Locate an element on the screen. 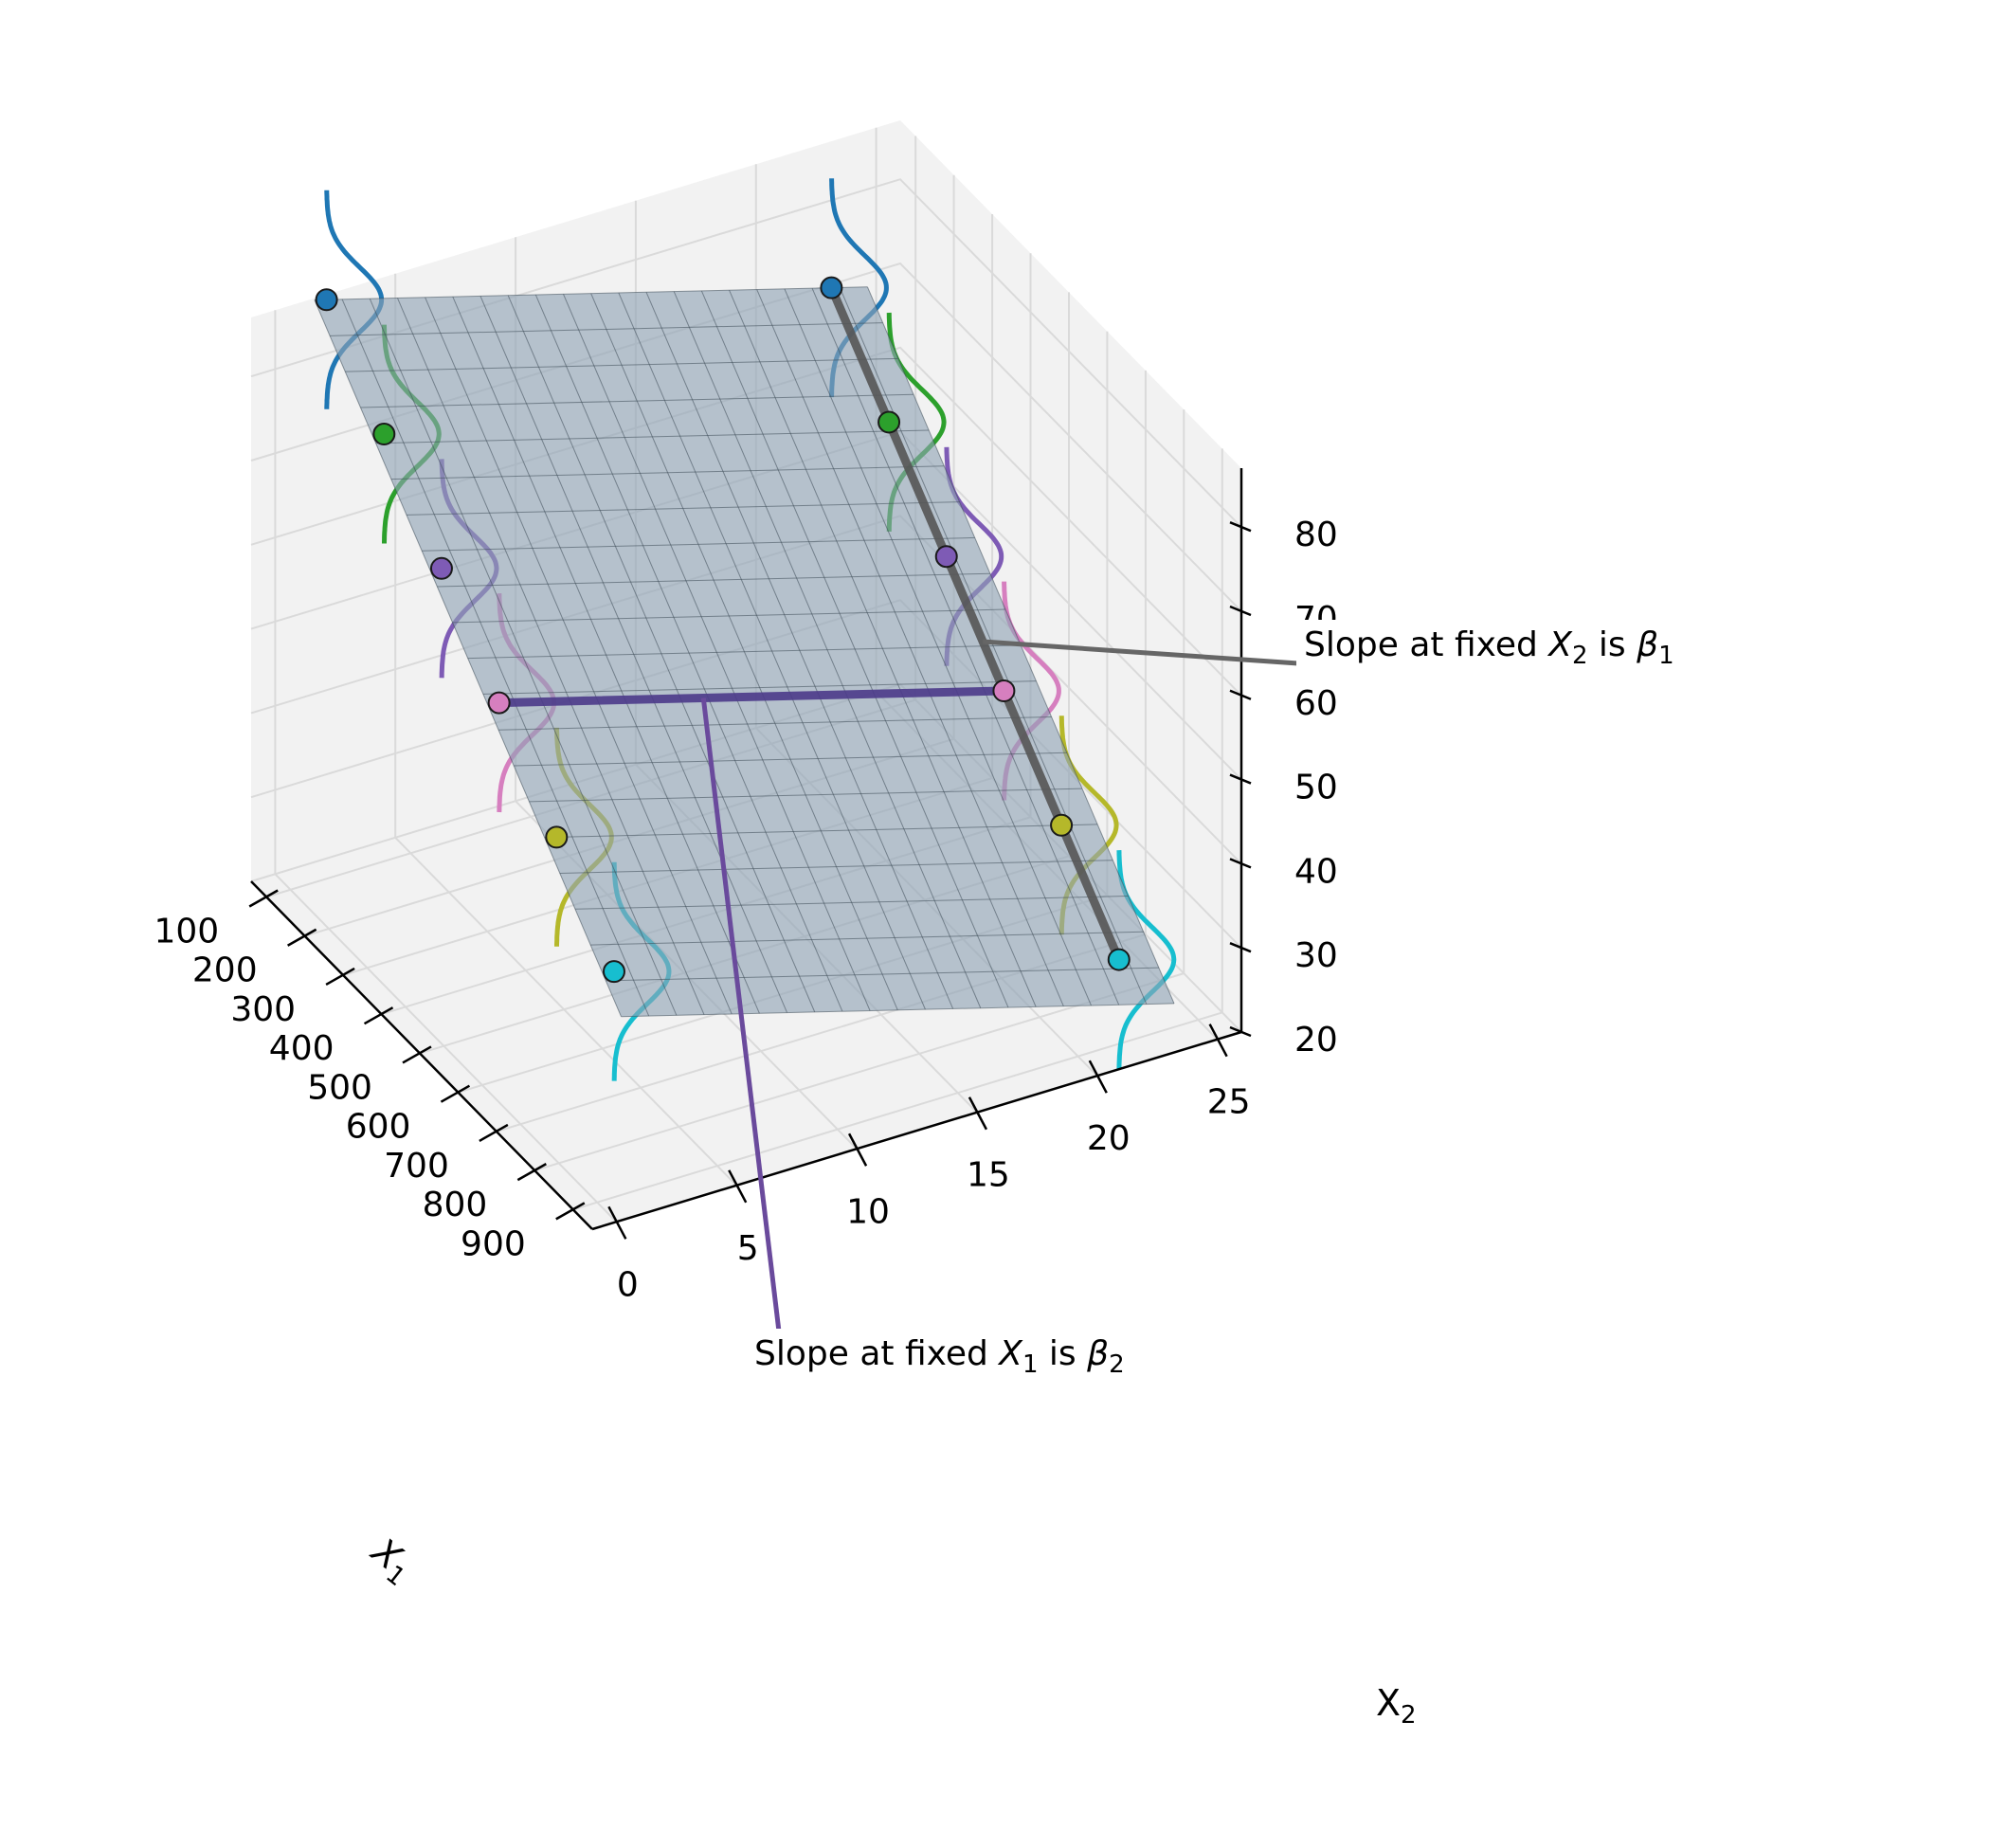 This screenshot has height=1848, width=1990. y-tick-label: 25 is located at coordinates (1229, 1102).